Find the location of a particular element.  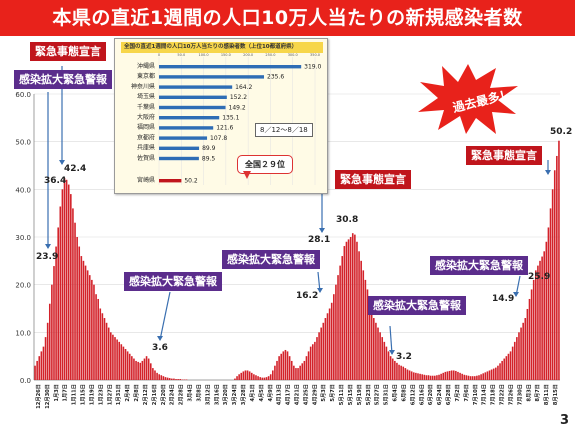

x-tick-label: 4月5日 is located at coordinates (261, 393).